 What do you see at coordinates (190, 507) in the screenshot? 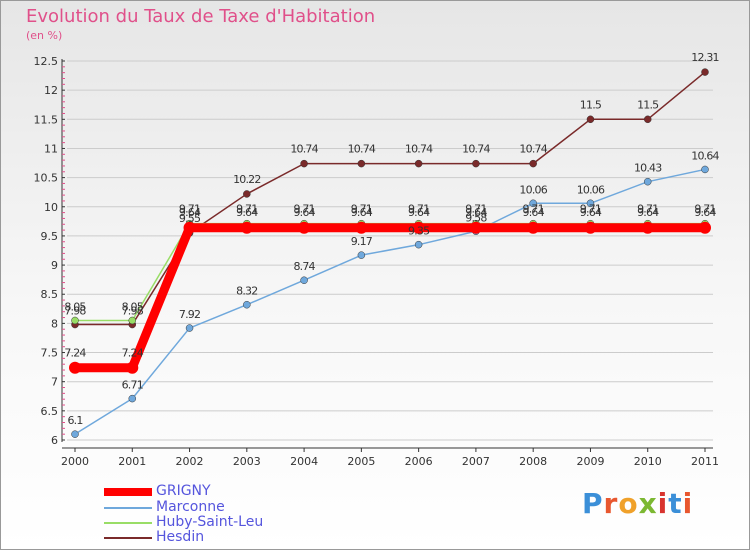
I see `legend-label: Marconne` at bounding box center [190, 507].